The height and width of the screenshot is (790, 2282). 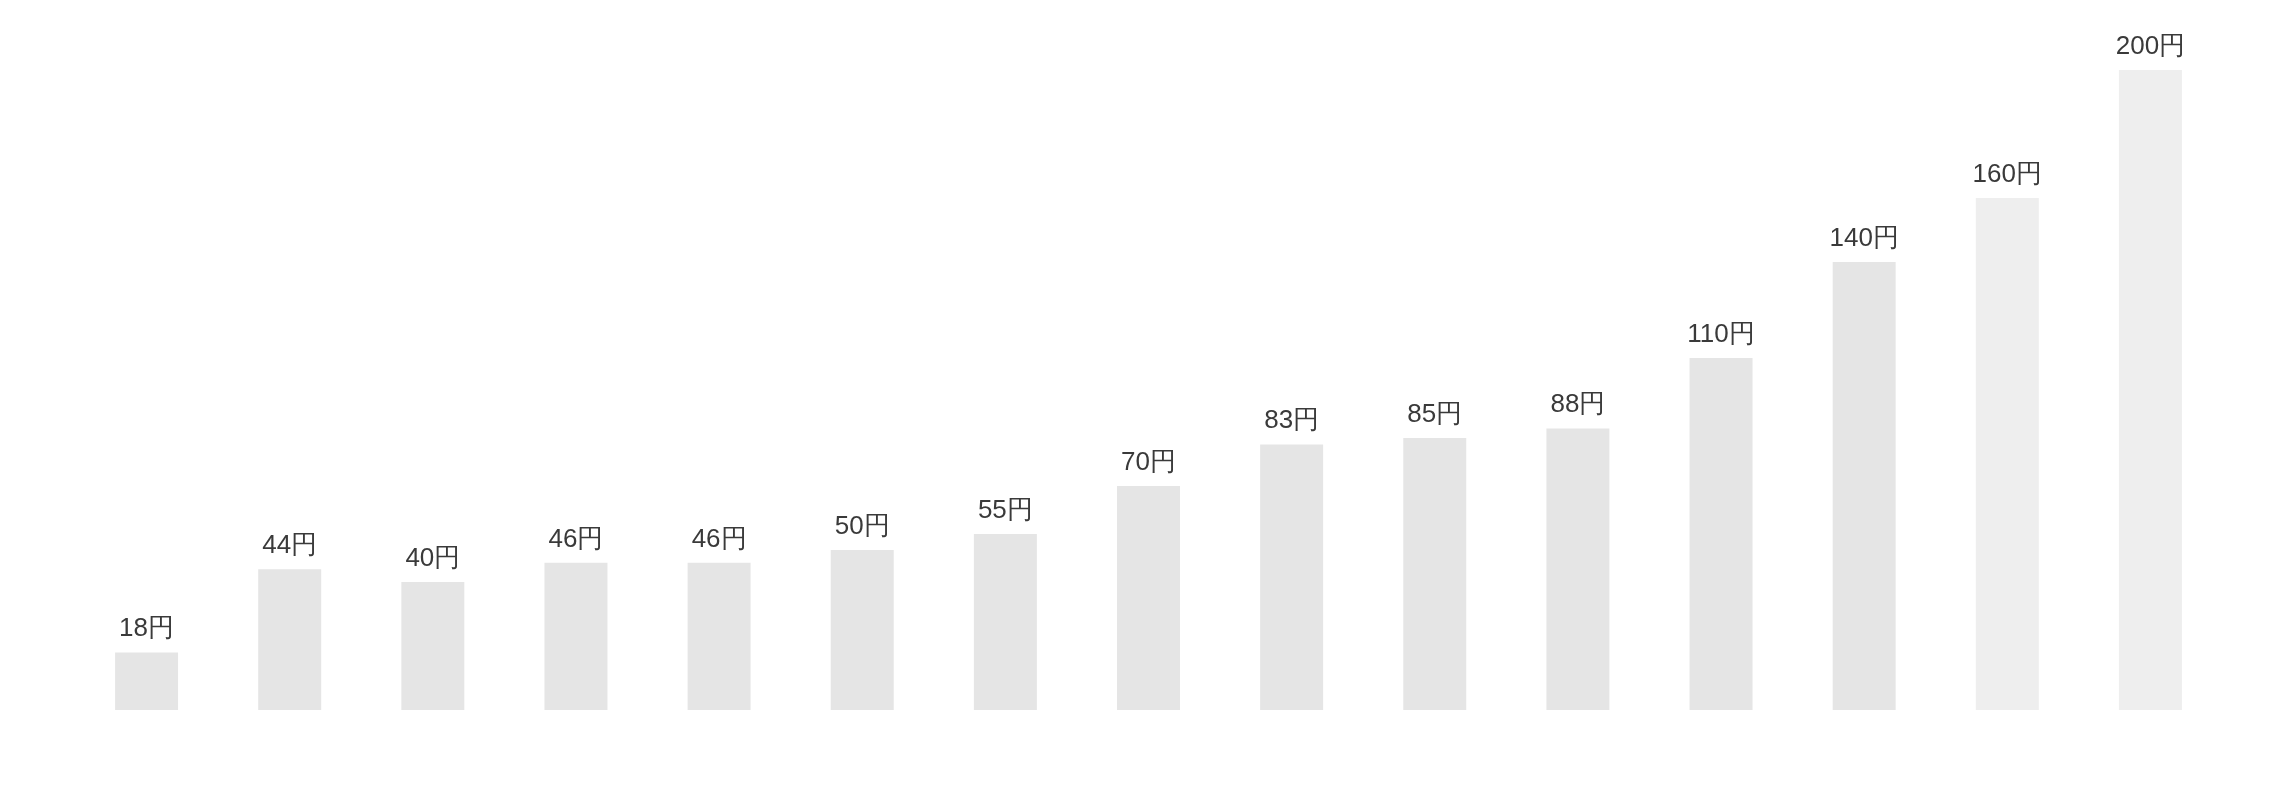 What do you see at coordinates (1292, 419) in the screenshot?
I see `data-label: 83円` at bounding box center [1292, 419].